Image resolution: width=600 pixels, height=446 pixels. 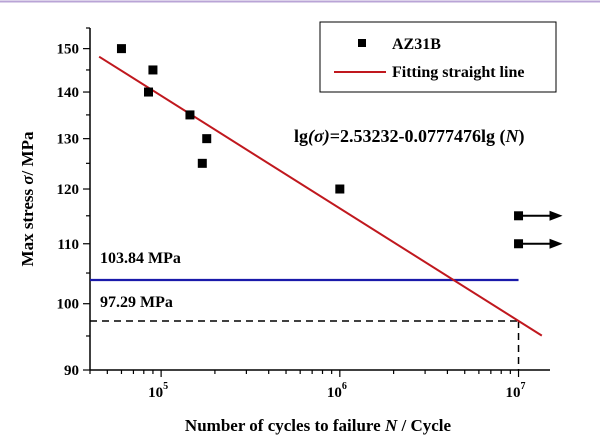 I want to click on x-axis-title: Number of cycles to failure N / Cycle, so click(x=318, y=425).